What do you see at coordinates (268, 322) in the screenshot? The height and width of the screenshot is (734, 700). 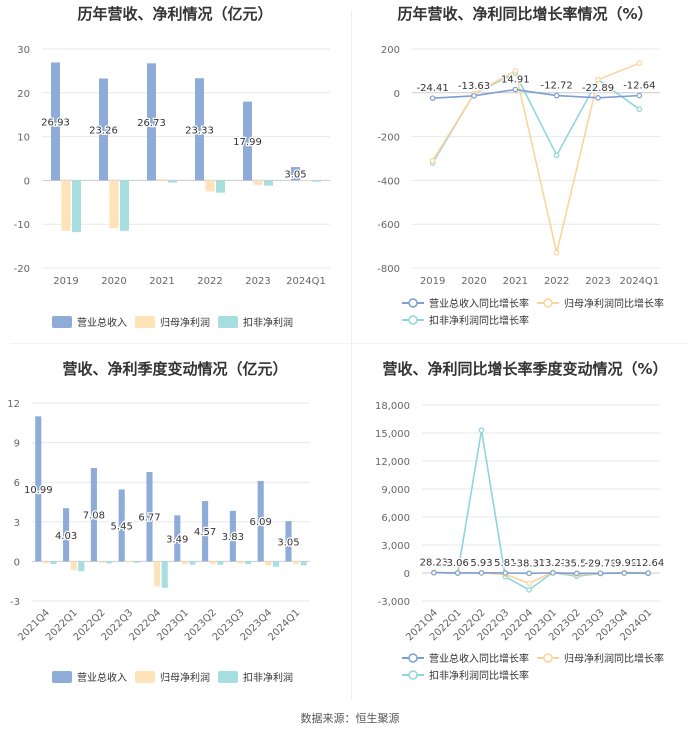 I see `legend-label: 扣非净利润` at bounding box center [268, 322].